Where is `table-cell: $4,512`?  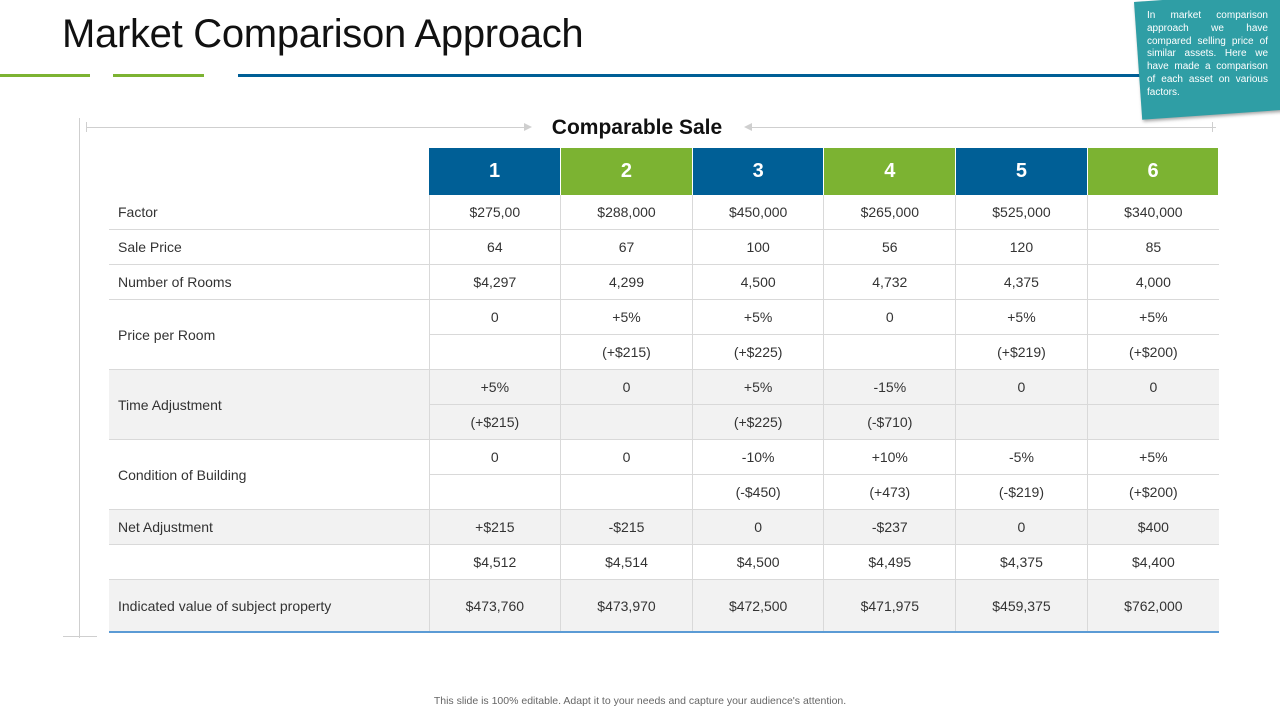 table-cell: $4,512 is located at coordinates (495, 562).